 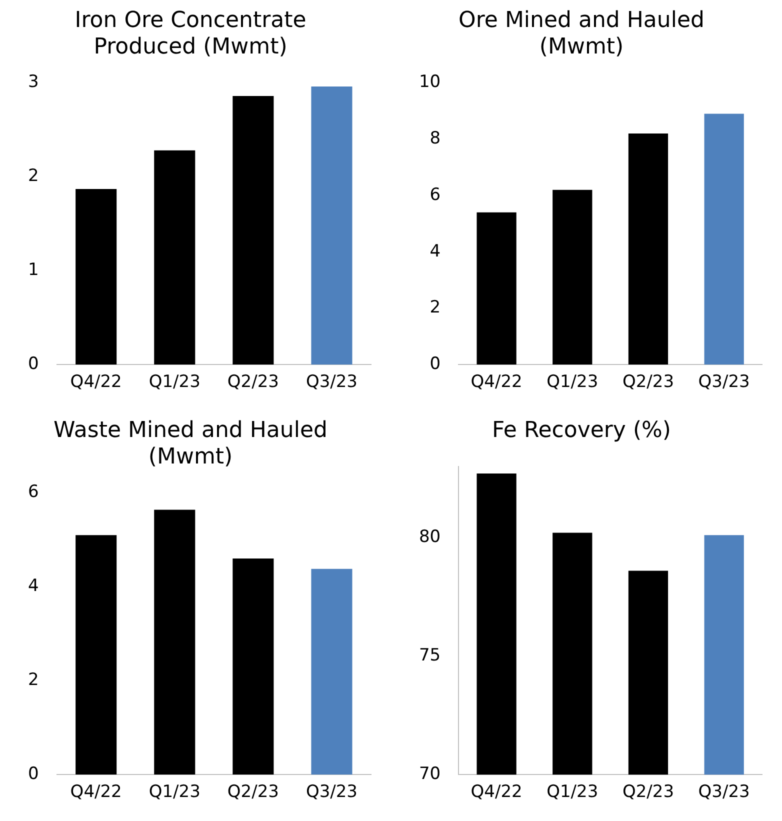 What do you see at coordinates (429, 536) in the screenshot?
I see `y-tick-label: 80` at bounding box center [429, 536].